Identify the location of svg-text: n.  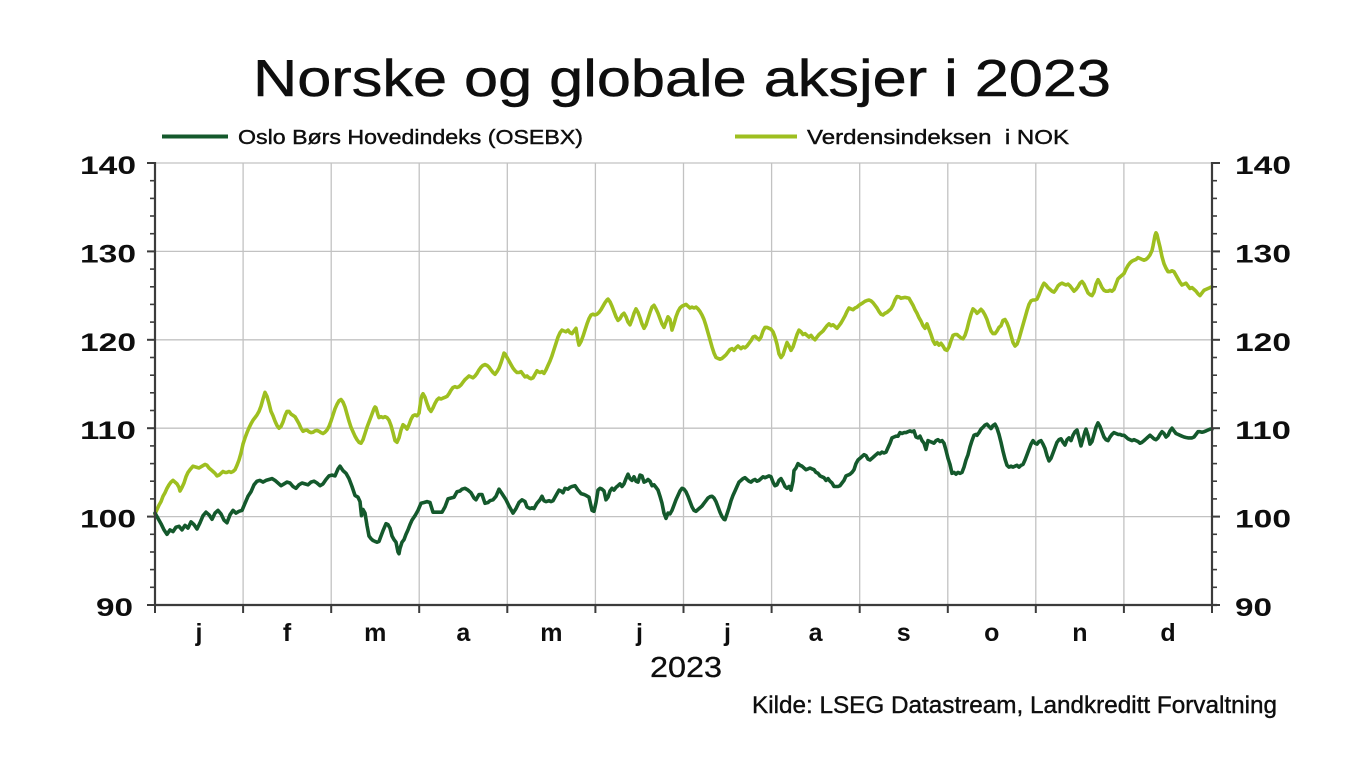
(1079, 633).